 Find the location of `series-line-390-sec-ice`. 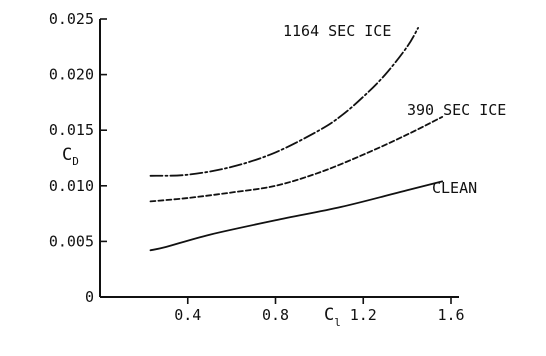

series-line-390-sec-ice is located at coordinates (296, 159).